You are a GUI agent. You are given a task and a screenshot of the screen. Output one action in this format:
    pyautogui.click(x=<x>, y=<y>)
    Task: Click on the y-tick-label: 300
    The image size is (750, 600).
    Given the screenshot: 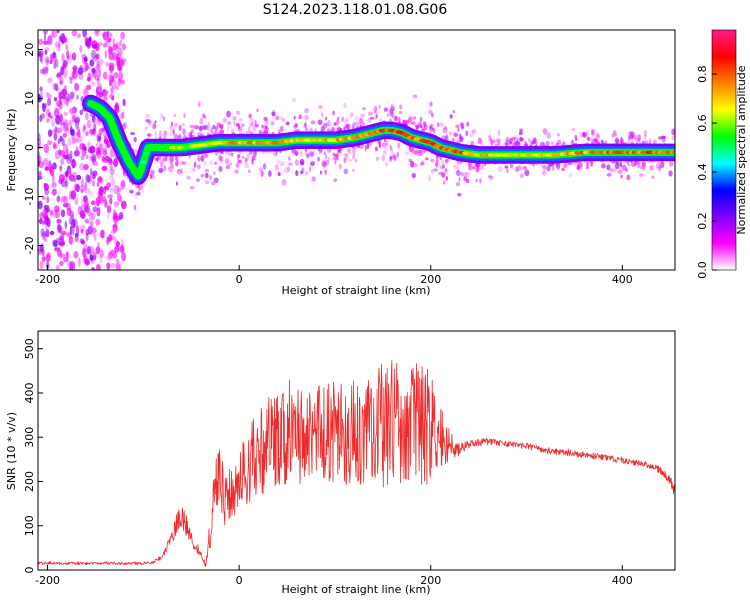 What is the action you would take?
    pyautogui.click(x=29, y=437)
    